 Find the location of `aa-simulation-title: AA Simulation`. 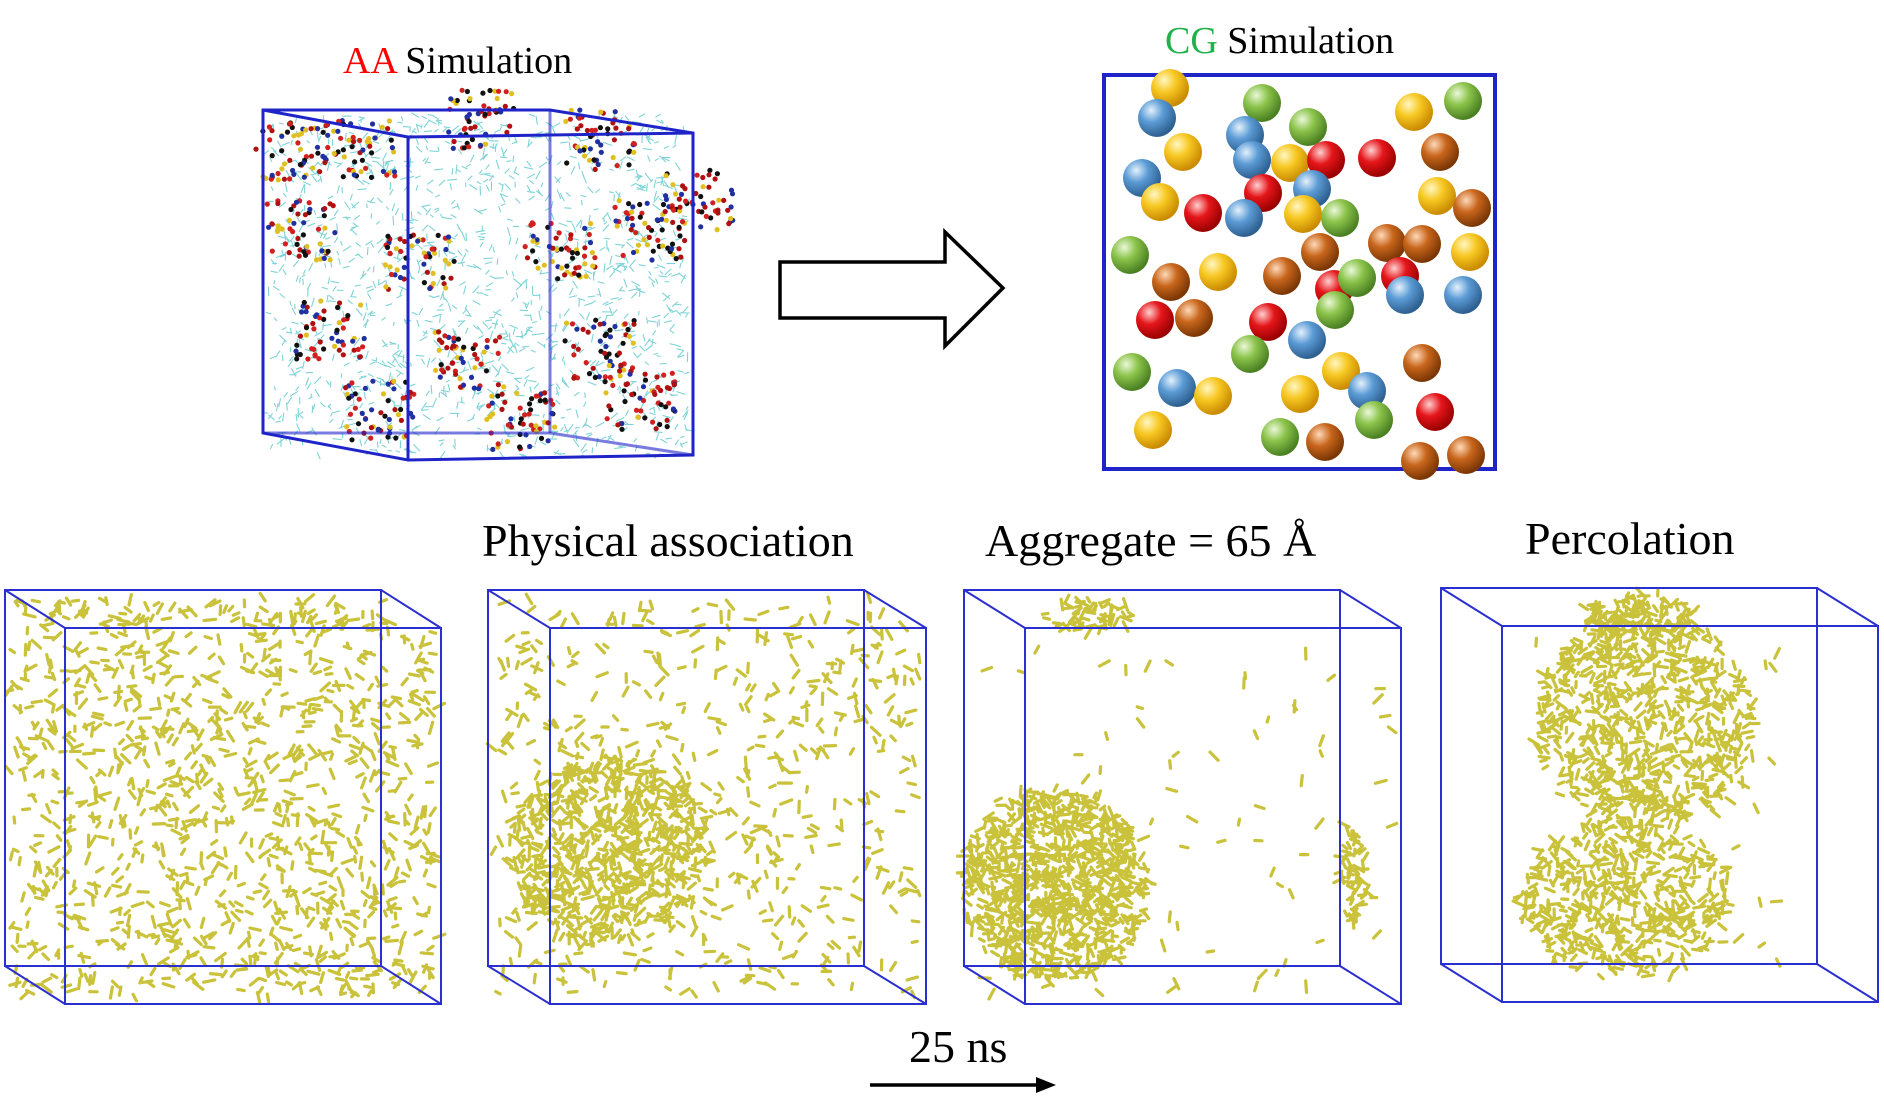

aa-simulation-title: AA Simulation is located at coordinates (457, 61).